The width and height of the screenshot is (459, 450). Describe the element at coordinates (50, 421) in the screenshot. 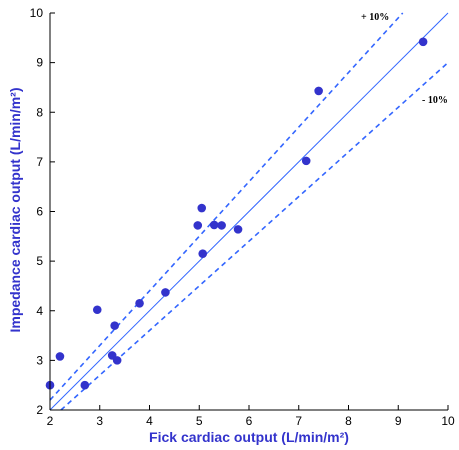

I see `x-tick-label: 2` at that location.